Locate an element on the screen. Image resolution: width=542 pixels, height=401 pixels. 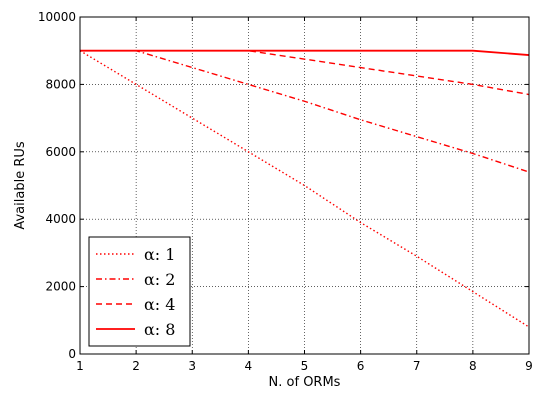
legend: α: 1 α: 2 α: 4 α: 8 is located at coordinates (139, 291).